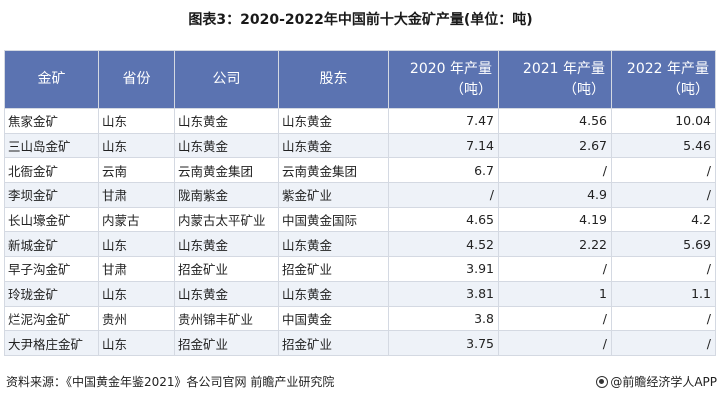 This screenshot has height=401, width=721. What do you see at coordinates (51, 195) in the screenshot?
I see `cell-mine: 李坝金矿` at bounding box center [51, 195].